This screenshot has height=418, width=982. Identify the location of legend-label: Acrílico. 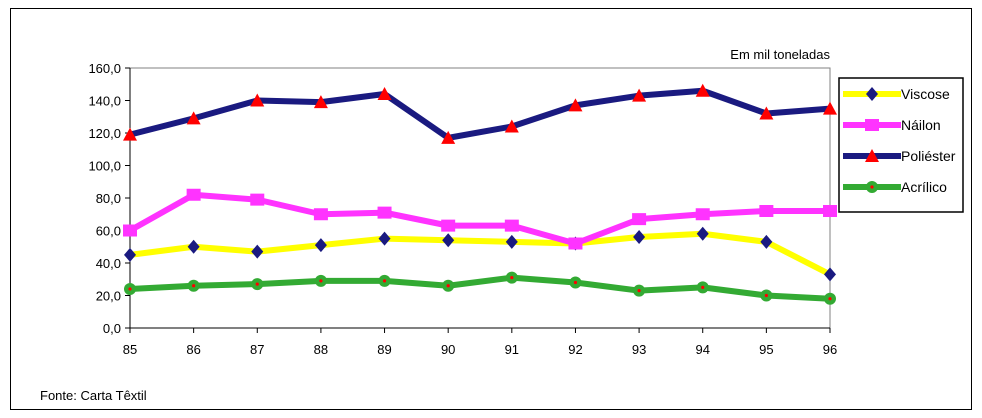
(924, 187).